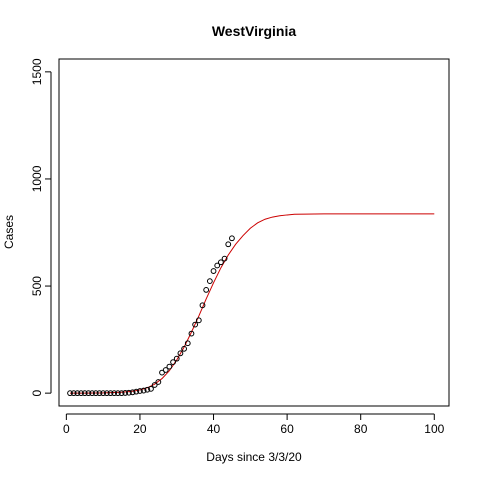  I want to click on x-tick-label: 80, so click(361, 429).